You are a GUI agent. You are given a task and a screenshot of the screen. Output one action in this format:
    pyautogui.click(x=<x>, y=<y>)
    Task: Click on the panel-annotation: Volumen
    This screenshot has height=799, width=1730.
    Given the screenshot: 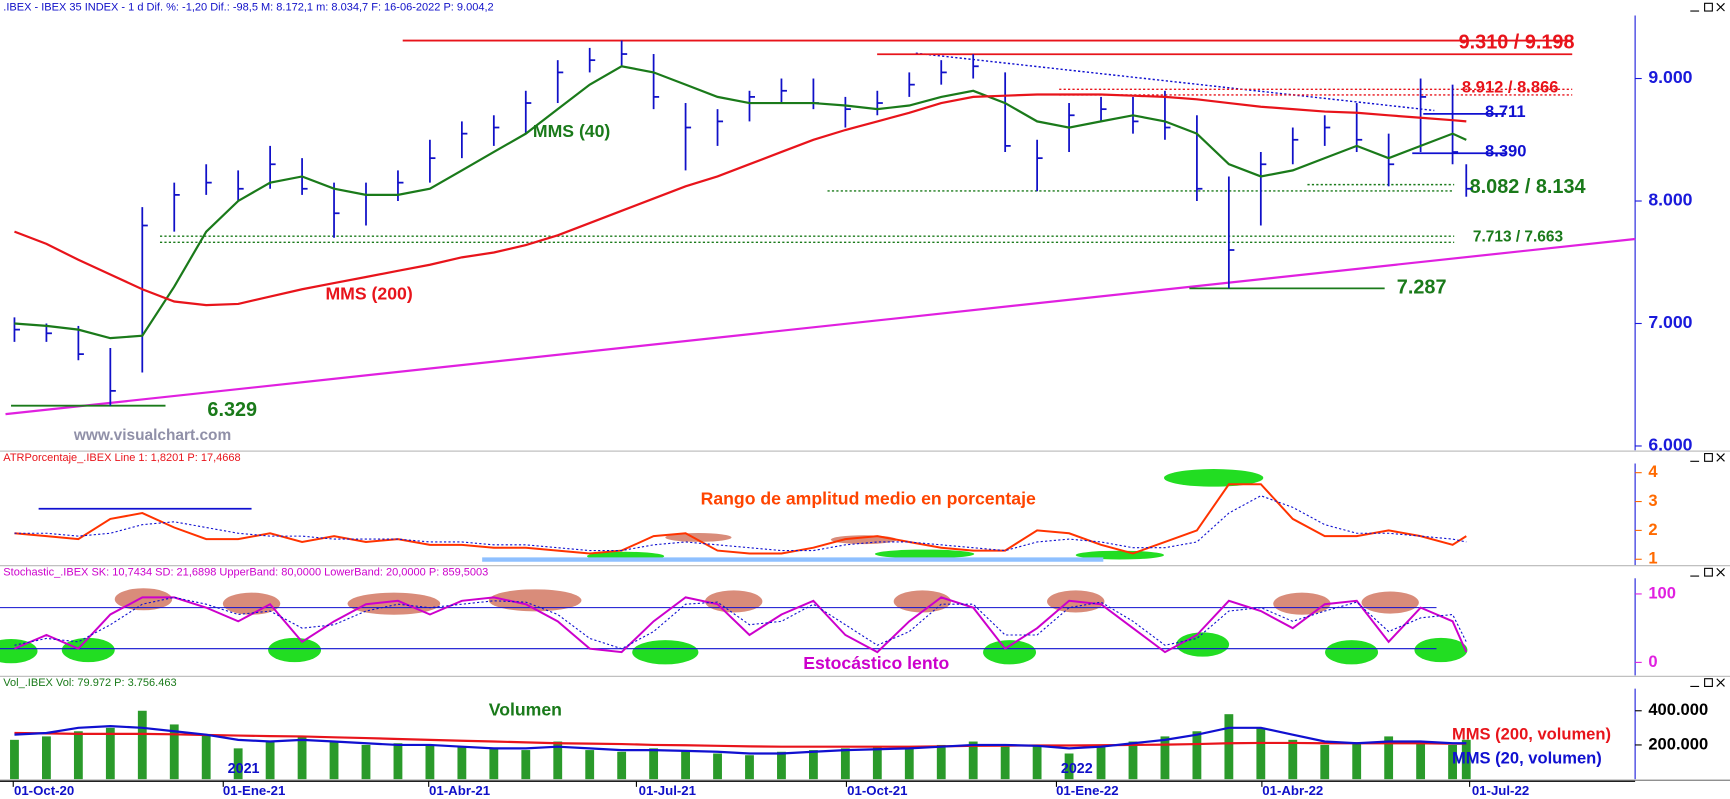 What is the action you would take?
    pyautogui.click(x=525, y=709)
    